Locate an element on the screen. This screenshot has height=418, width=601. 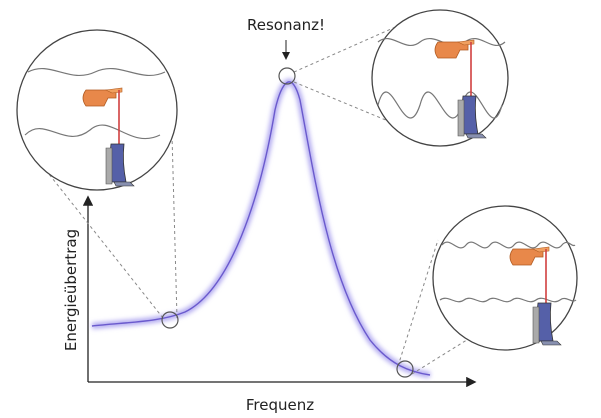
marker-low is located at coordinates (170, 320).